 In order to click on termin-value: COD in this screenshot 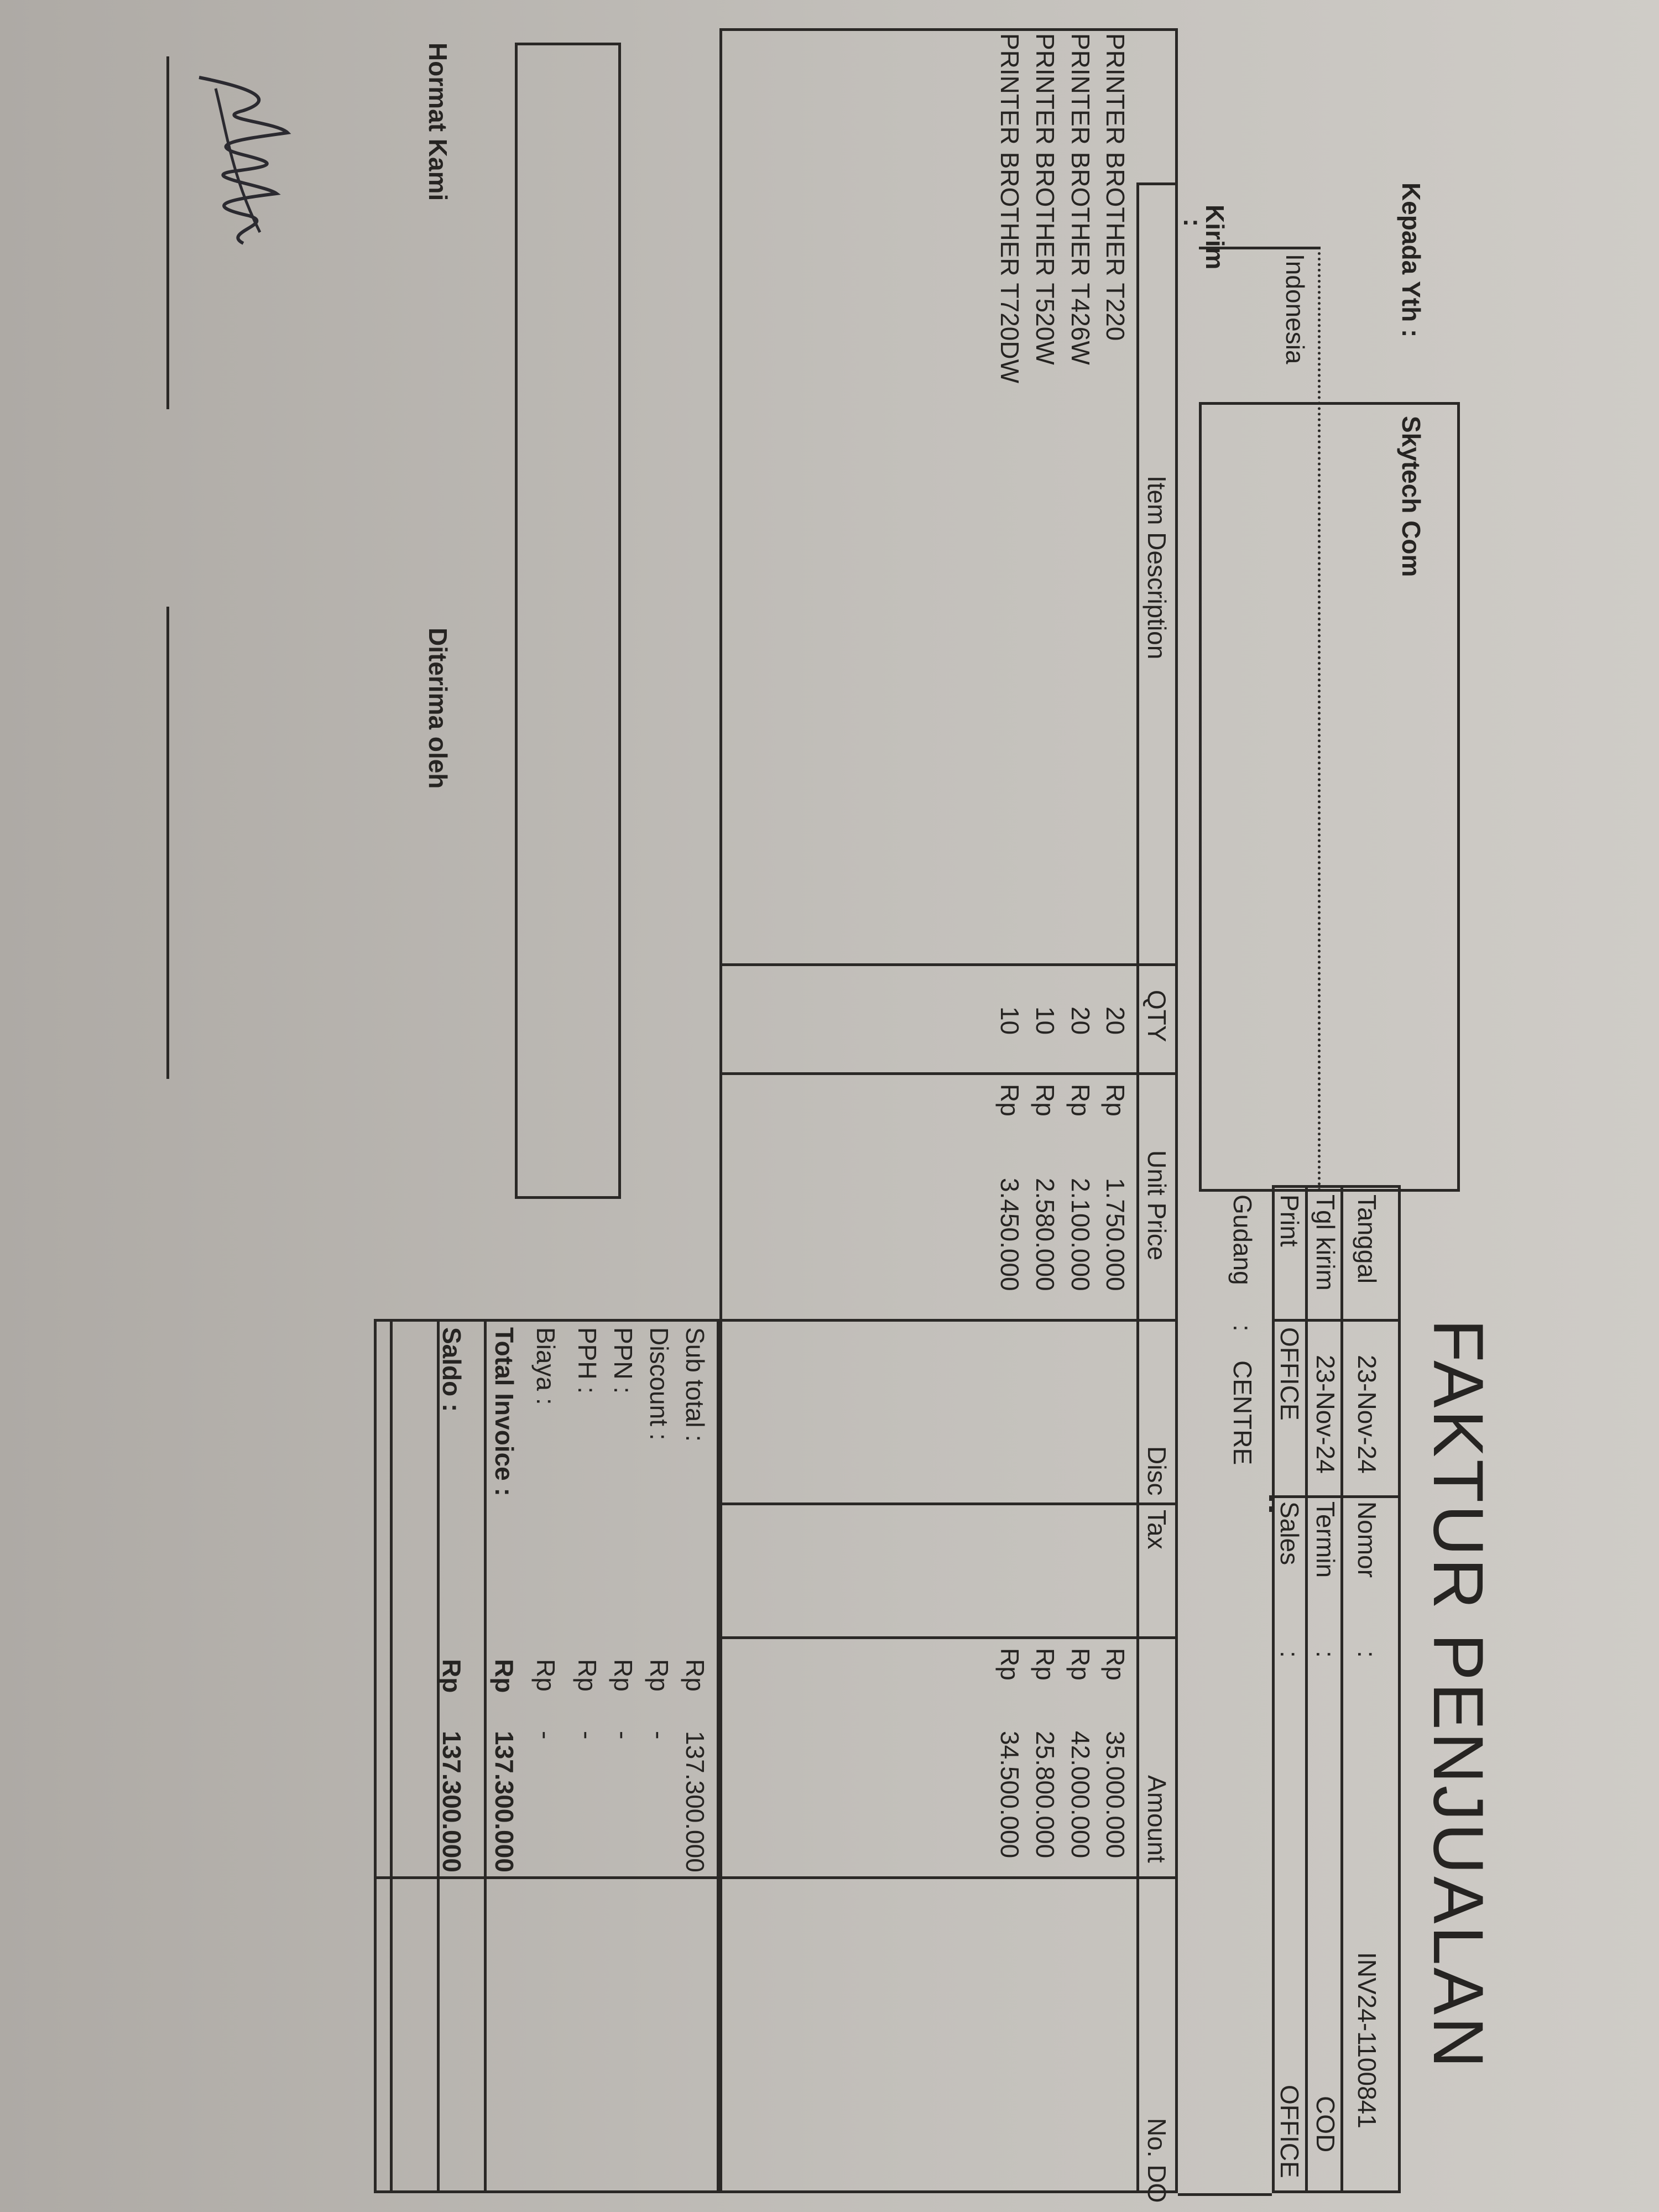, I will do `click(1326, 2124)`.